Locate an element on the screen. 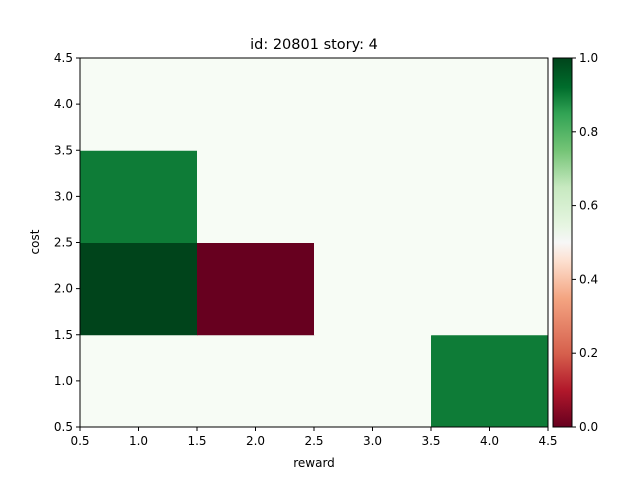 Image resolution: width=640 pixels, height=480 pixels. heatmap-cell-r3-c4 is located at coordinates (490, 196).